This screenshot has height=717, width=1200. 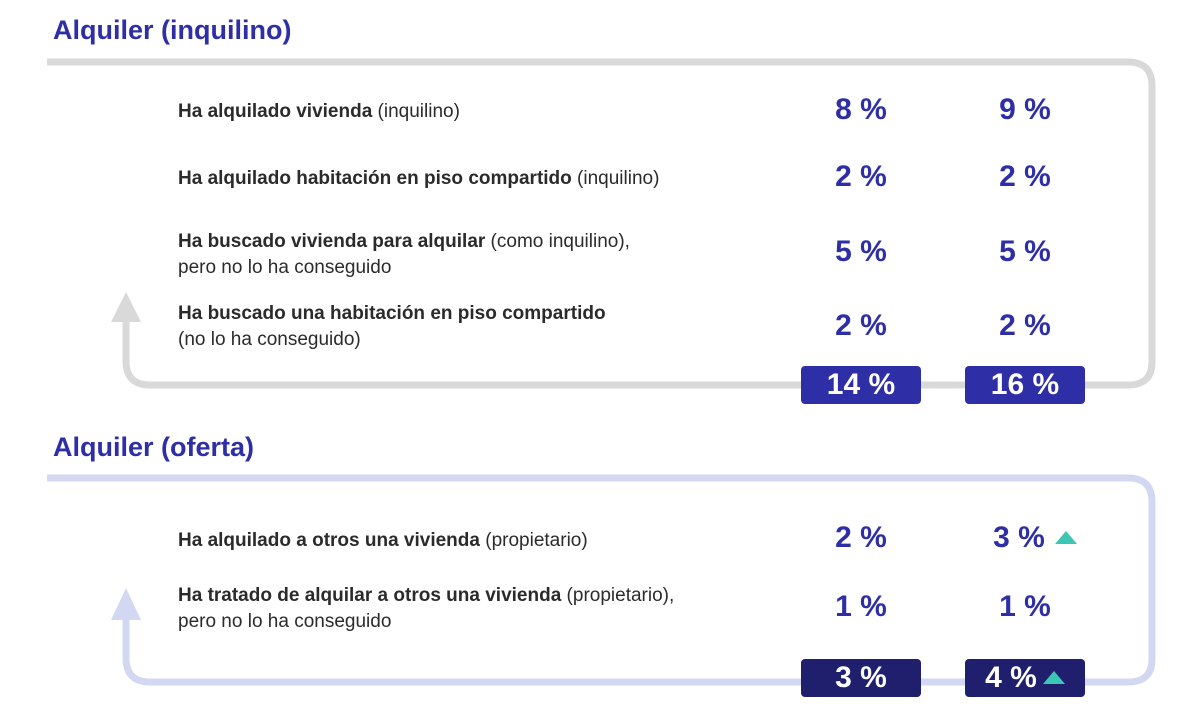 What do you see at coordinates (154, 447) in the screenshot?
I see `section-title-oferta: Alquiler (oferta)` at bounding box center [154, 447].